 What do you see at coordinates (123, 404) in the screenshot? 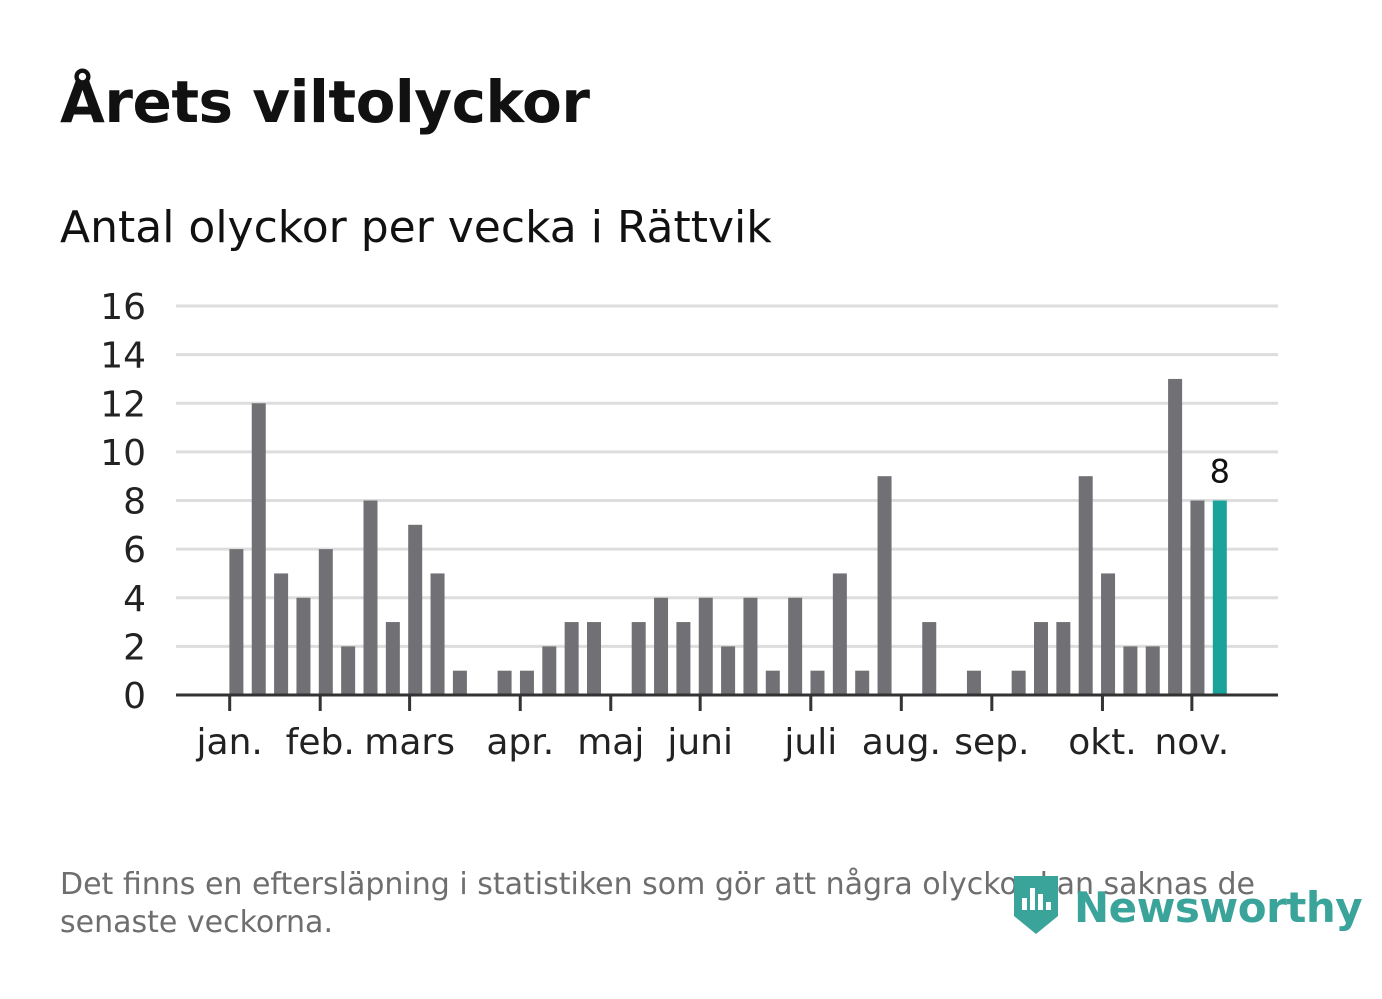
I see `y-tick-label: 12` at bounding box center [123, 404].